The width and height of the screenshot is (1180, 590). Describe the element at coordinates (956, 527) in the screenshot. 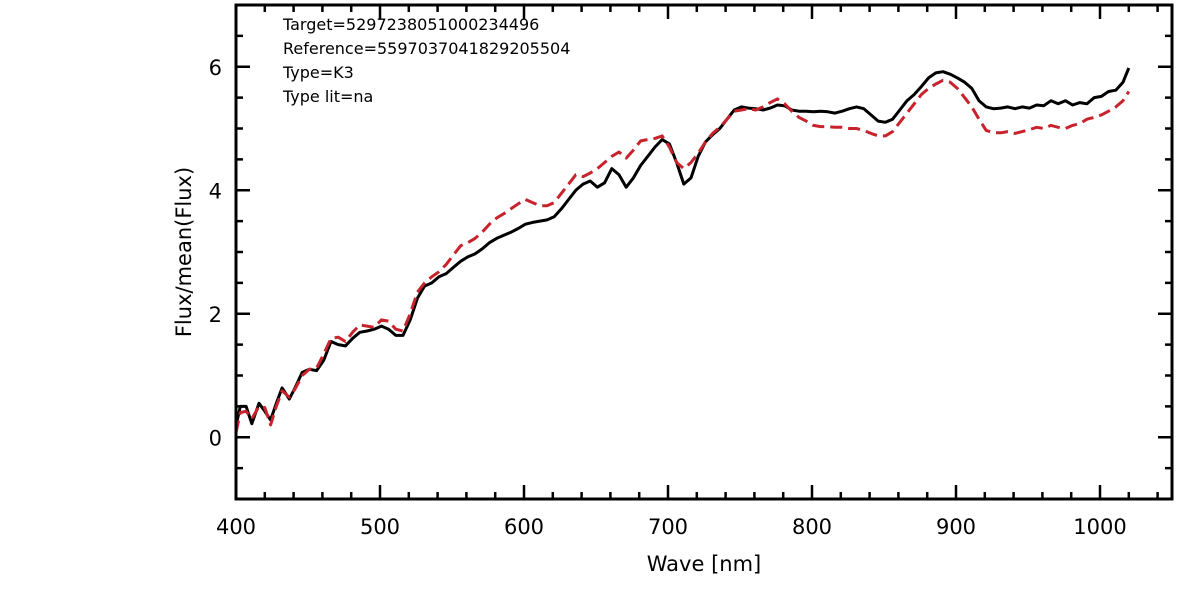

I see `x-tick-label: 900` at that location.